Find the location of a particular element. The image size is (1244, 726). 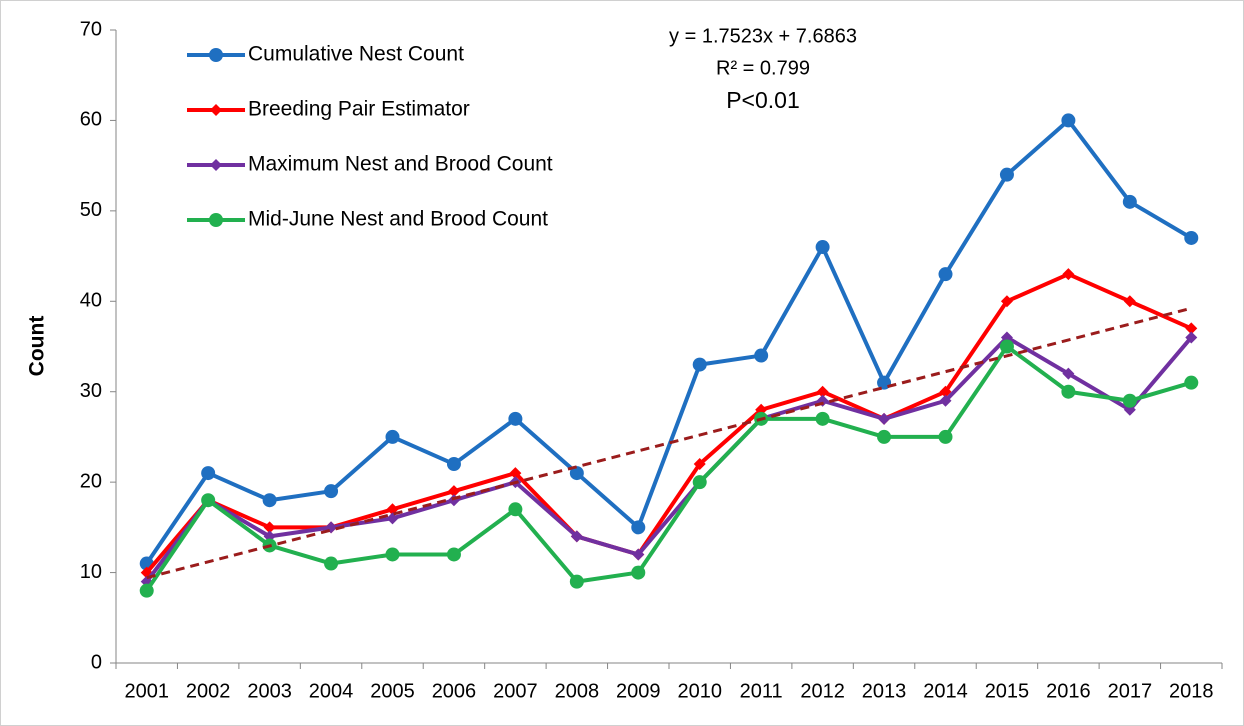

x-tick-label: 2006 is located at coordinates (454, 691).